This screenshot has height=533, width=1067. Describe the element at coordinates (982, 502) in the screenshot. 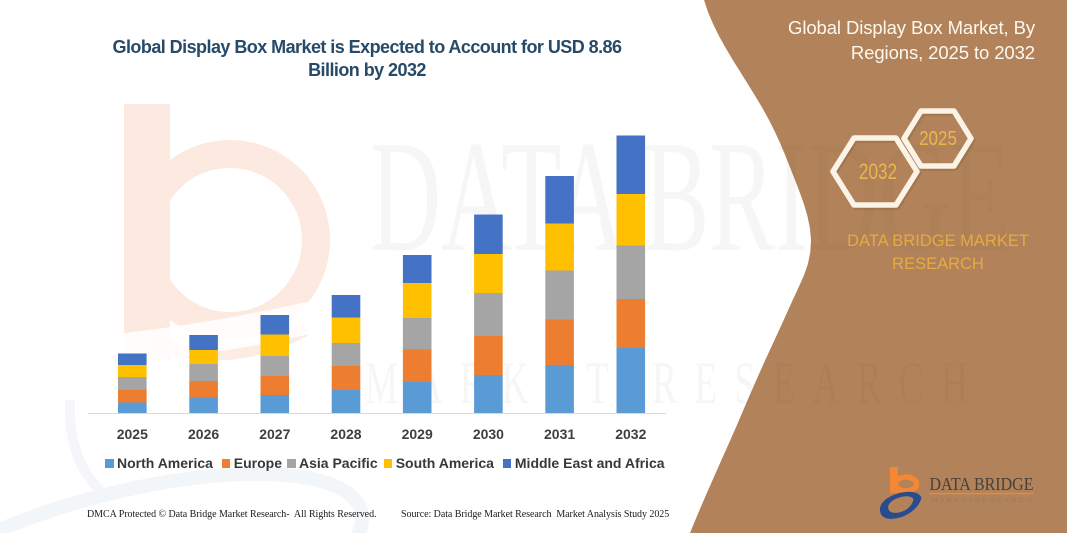

I see `svg-text: M A R K E T R E S E A R C H` at that location.